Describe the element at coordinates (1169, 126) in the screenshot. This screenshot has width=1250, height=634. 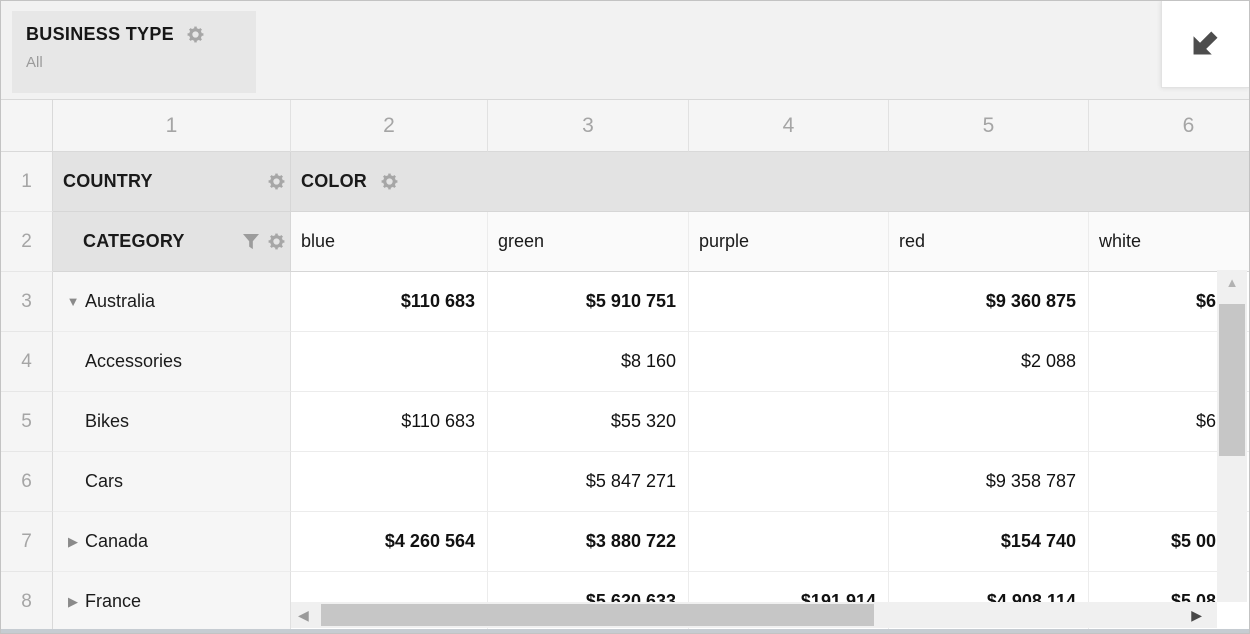
I see `column-header-cell: 6` at that location.